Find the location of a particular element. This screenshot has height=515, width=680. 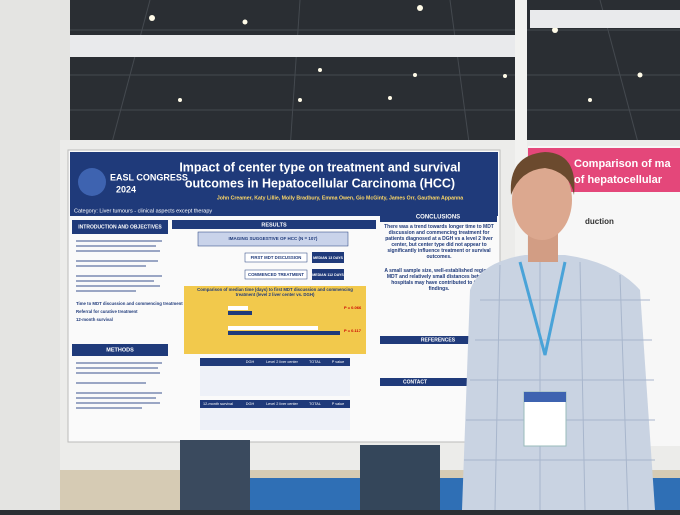

congress-year: 2024 is located at coordinates (126, 189).